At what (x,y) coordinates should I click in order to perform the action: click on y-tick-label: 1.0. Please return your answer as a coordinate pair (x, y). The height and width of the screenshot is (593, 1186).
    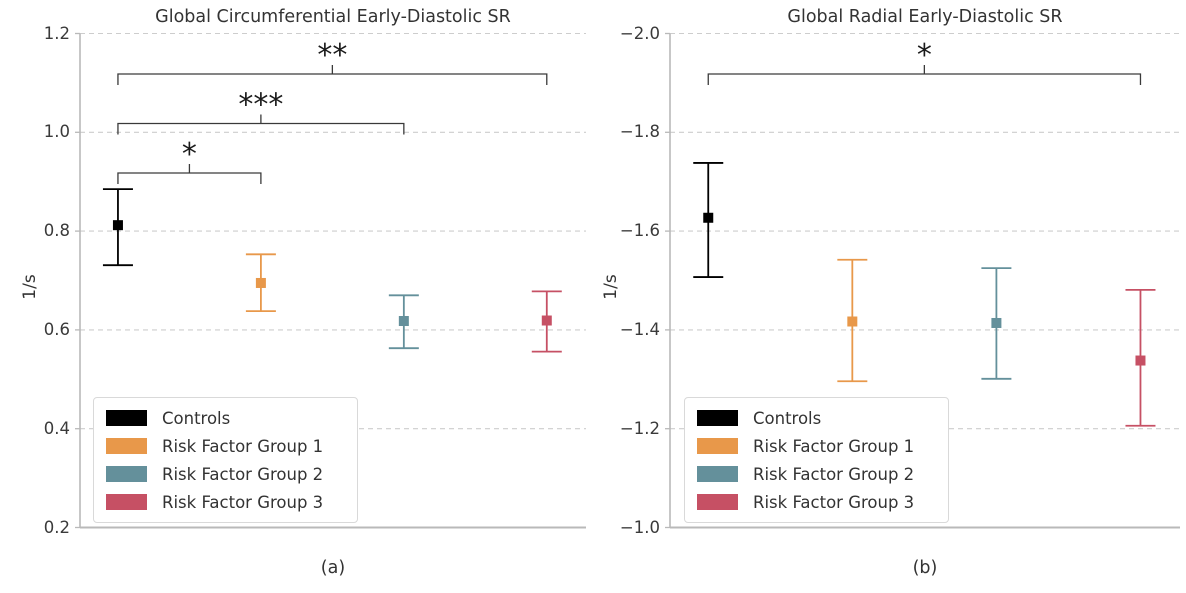
    Looking at the image, I should click on (56, 132).